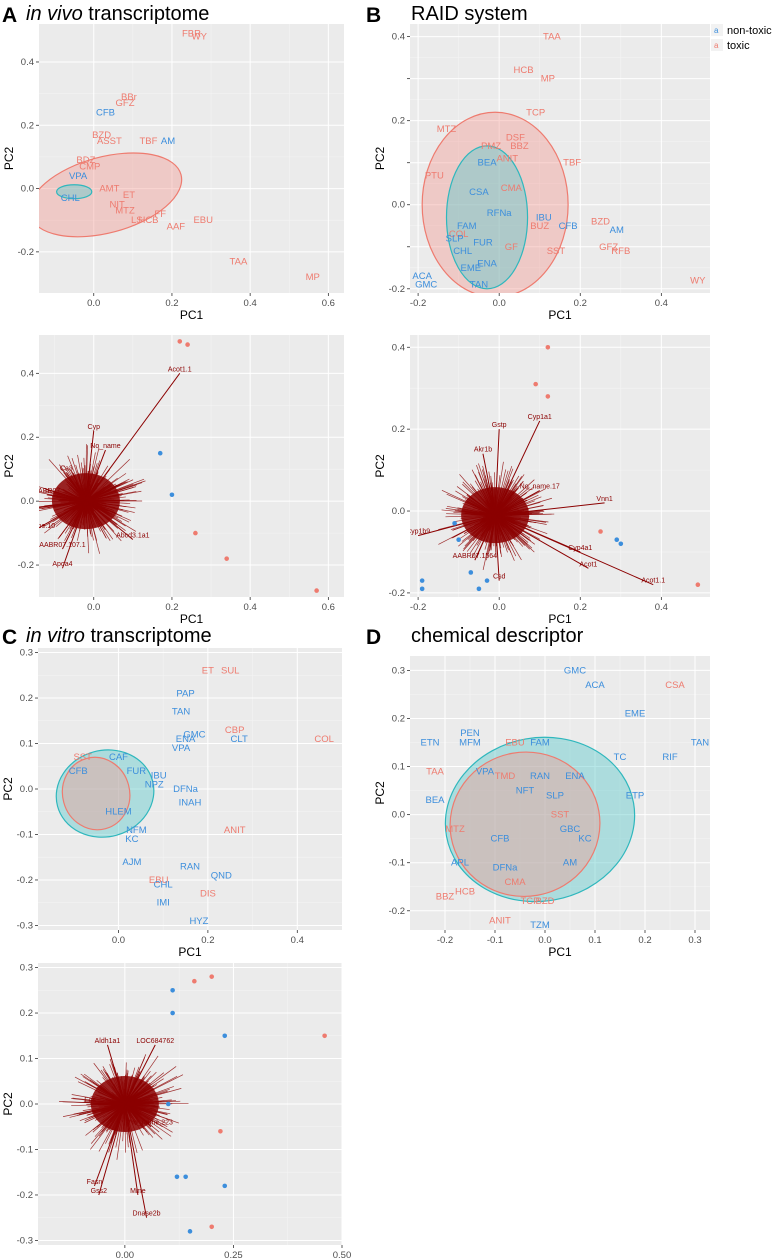 The height and width of the screenshot is (1258, 782). Describe the element at coordinates (555, 795) in the screenshot. I see `point-label: SLP` at that location.